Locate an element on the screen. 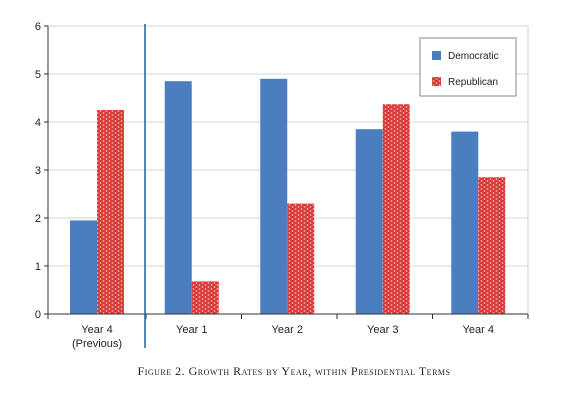 Image resolution: width=588 pixels, height=409 pixels. legend-label-republican: Republican is located at coordinates (473, 82).